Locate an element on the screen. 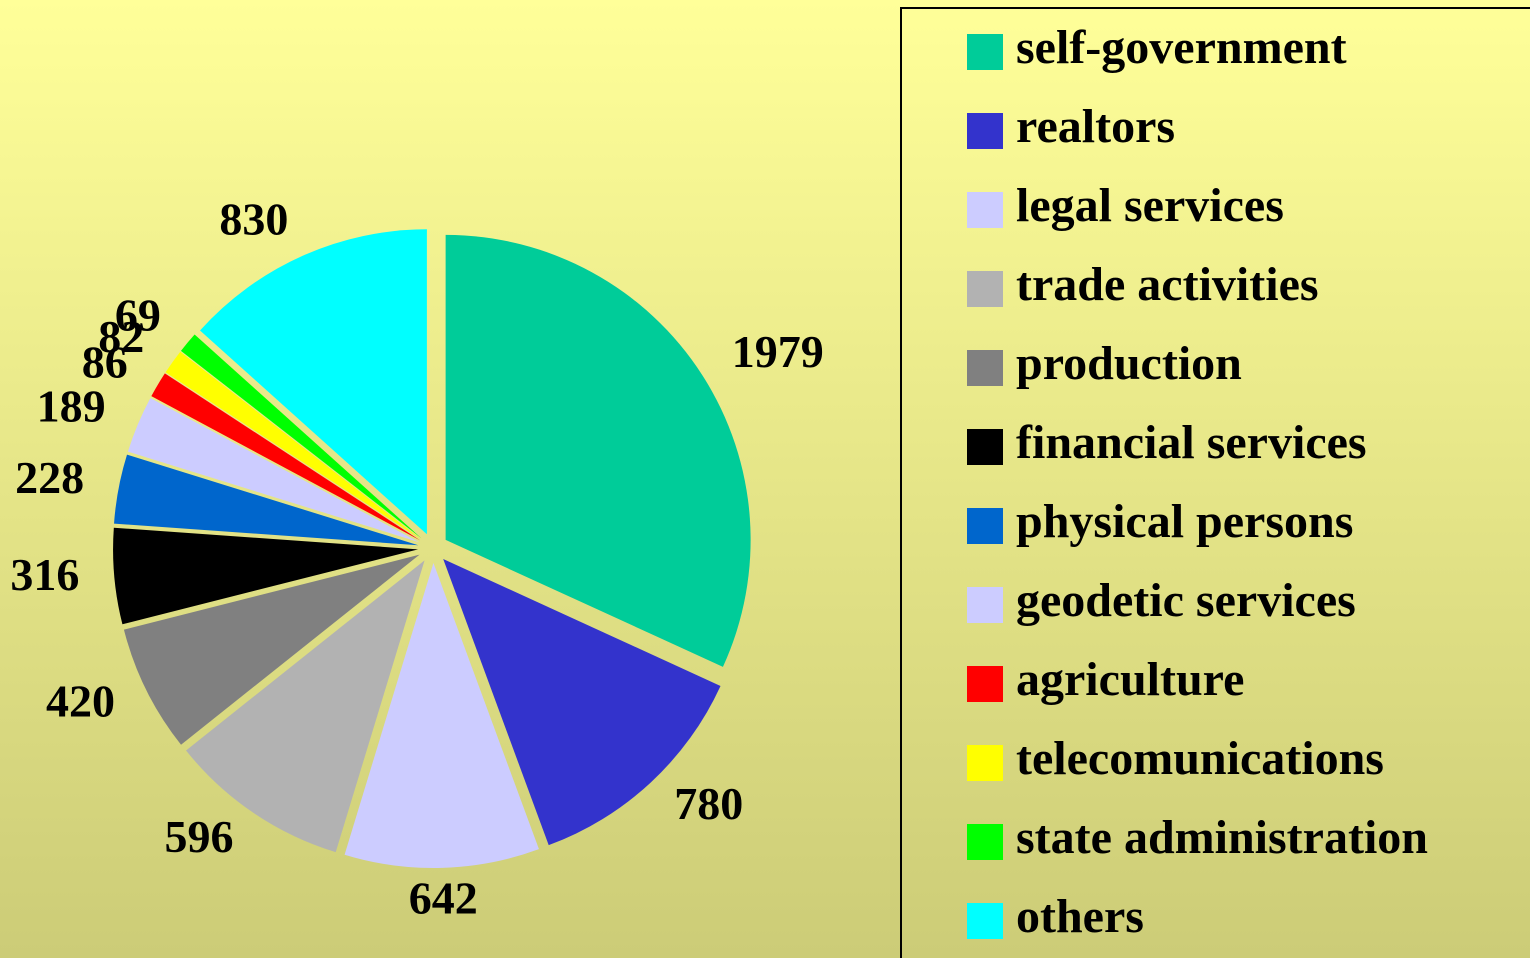 This screenshot has width=1530, height=958. legend-label: trade activities is located at coordinates (1167, 284).